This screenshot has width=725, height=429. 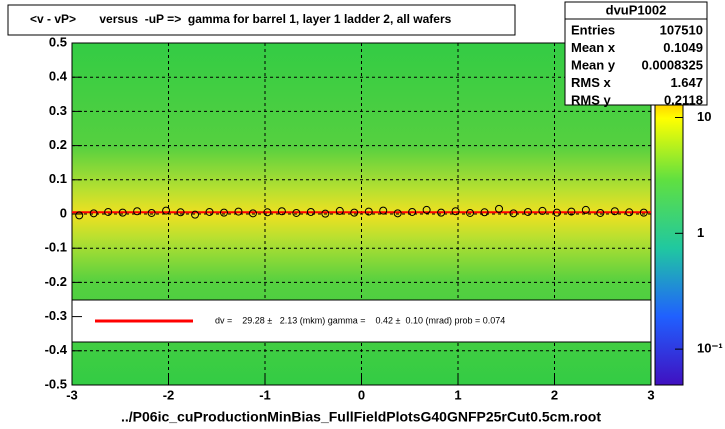 I want to click on y-tick-label: 0.3, so click(x=58, y=110).